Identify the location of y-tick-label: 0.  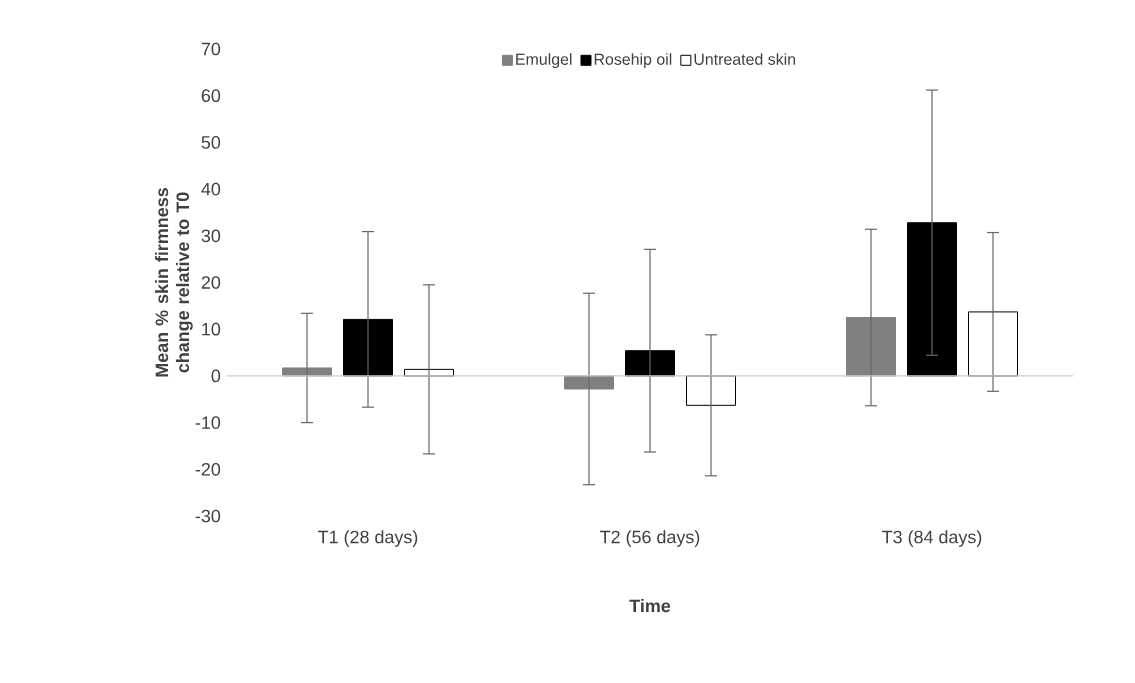
(216, 376).